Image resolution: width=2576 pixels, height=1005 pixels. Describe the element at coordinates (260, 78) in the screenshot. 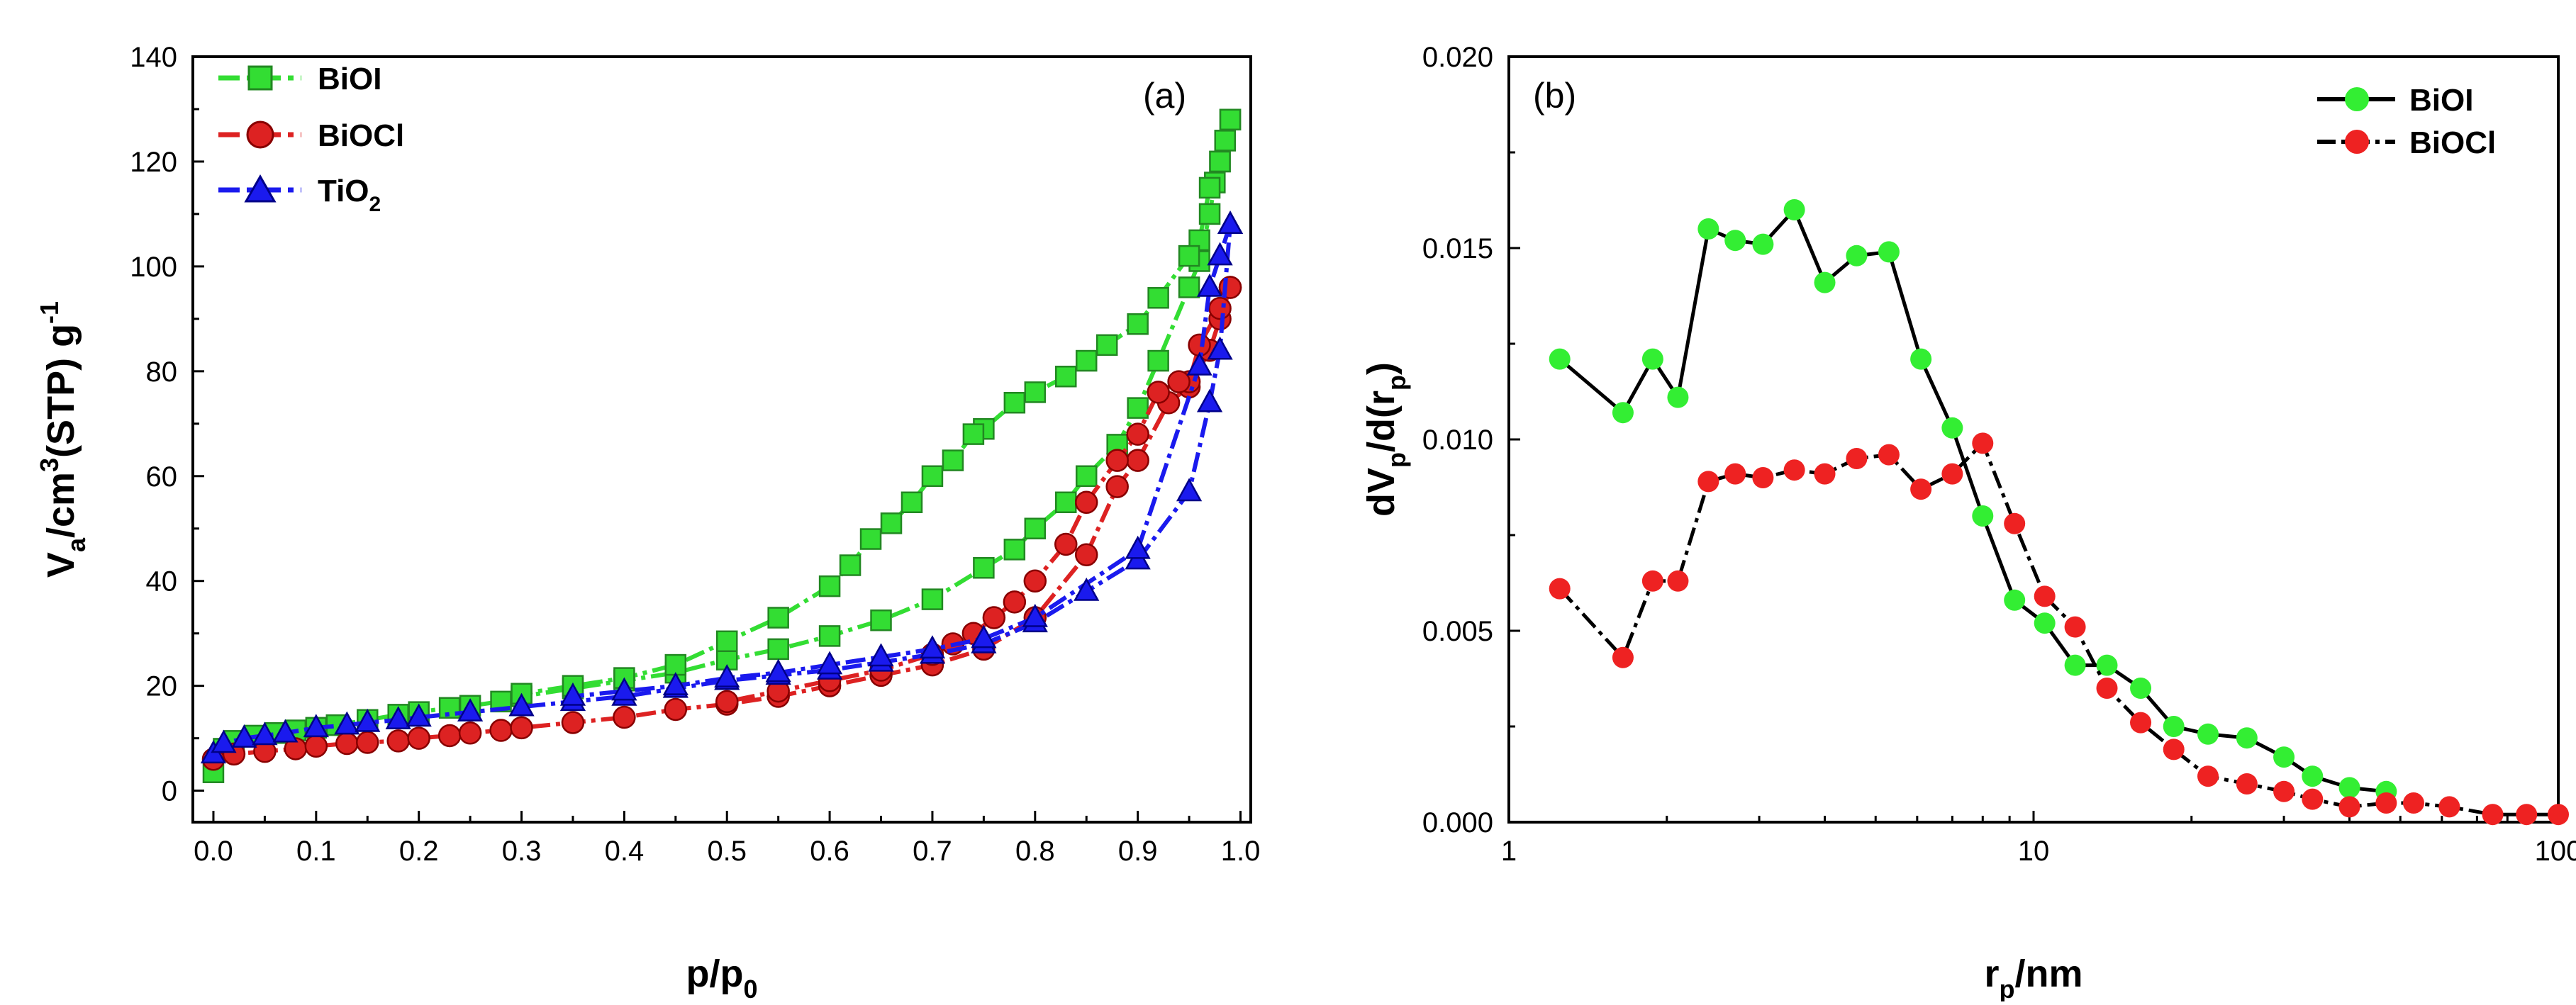

I see `legend-marker-square` at that location.